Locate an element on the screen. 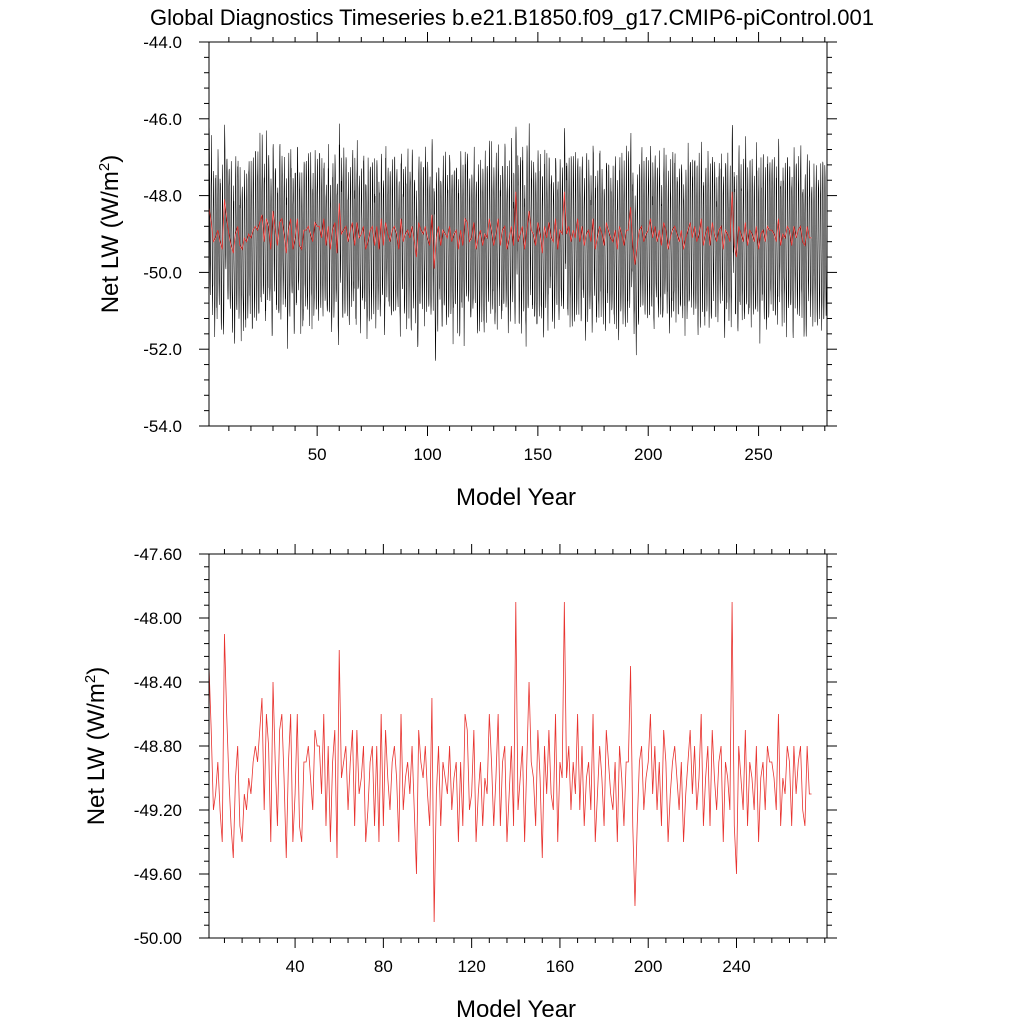 The image size is (1024, 1024). bottom-y-tick-label: -48.40 is located at coordinates (158, 682).